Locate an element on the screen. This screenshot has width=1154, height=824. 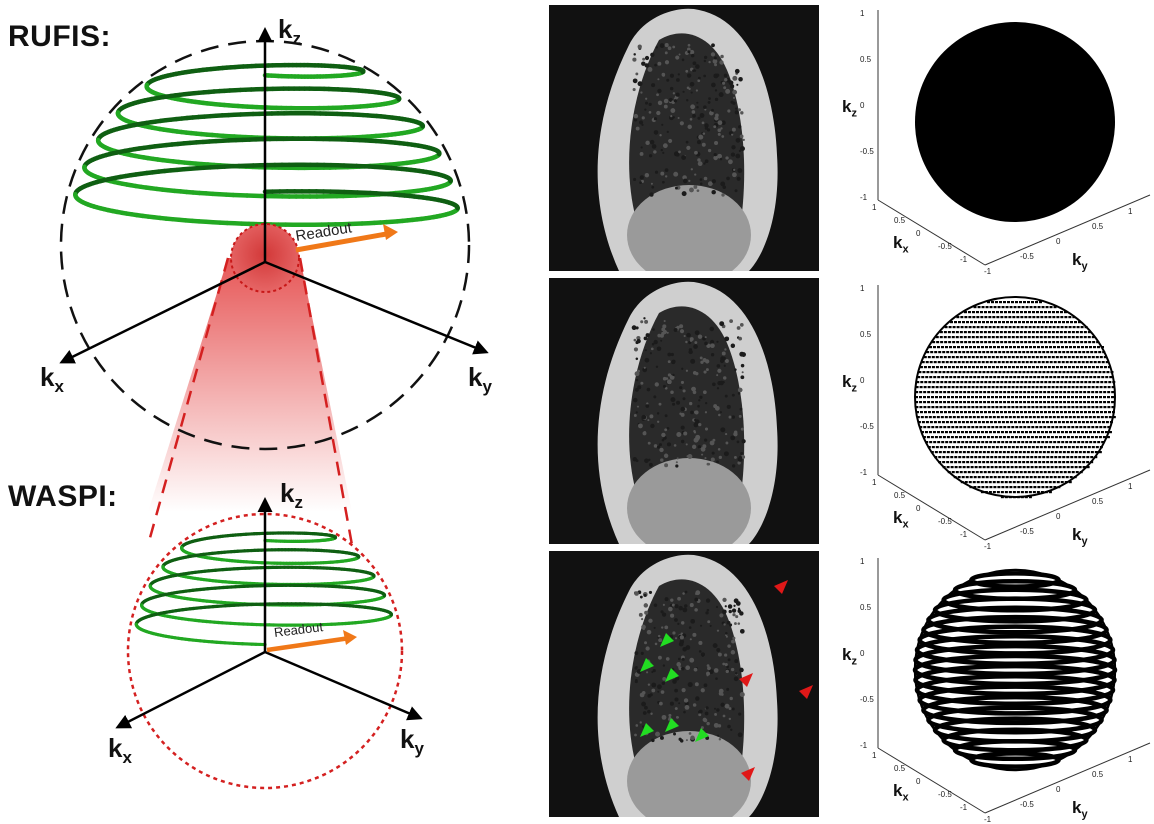
x-tick-label: -0.5 is located at coordinates (945, 521).